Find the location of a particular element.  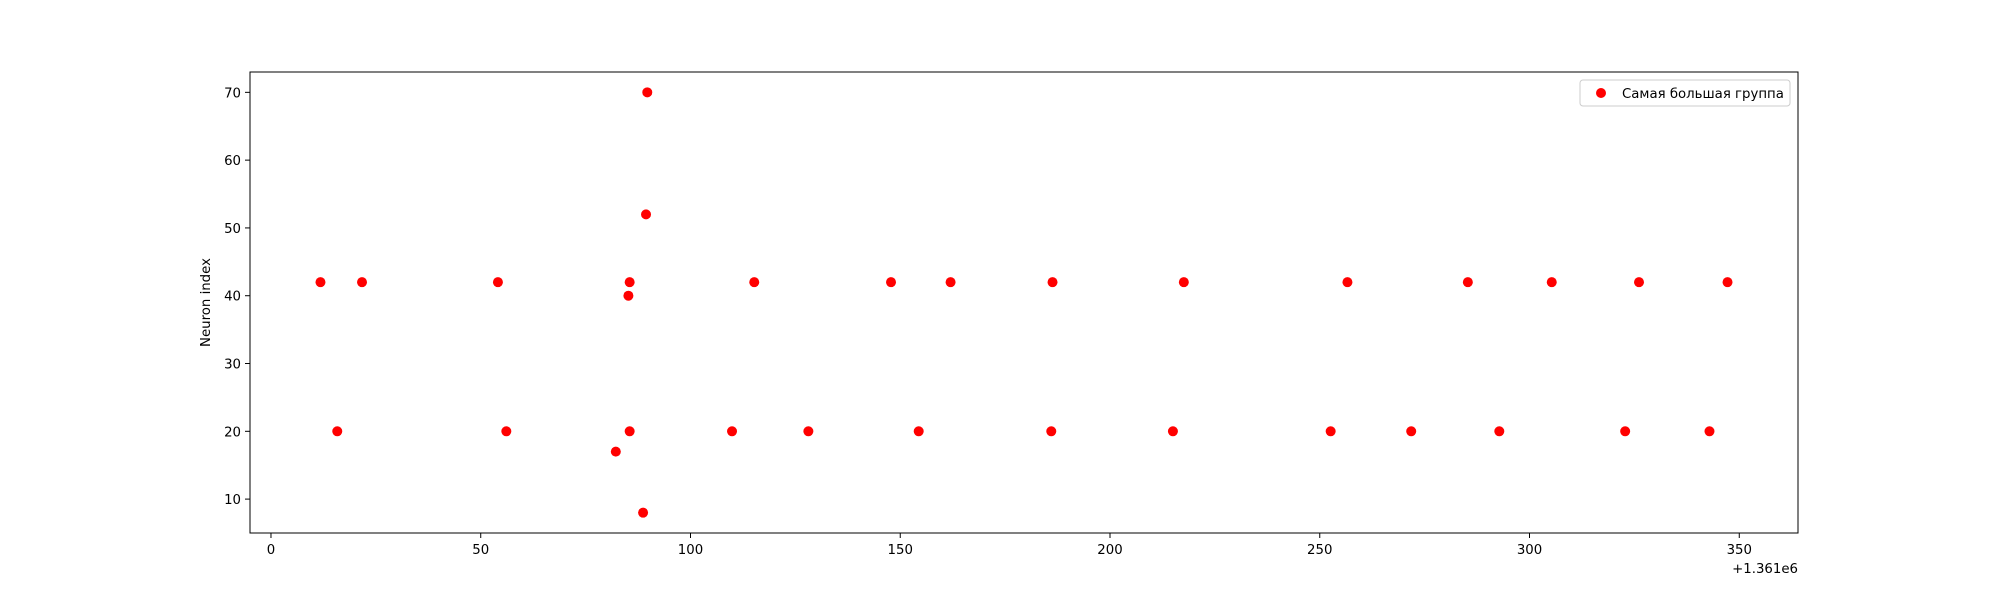

y-tick-label: 40 is located at coordinates (232, 297).